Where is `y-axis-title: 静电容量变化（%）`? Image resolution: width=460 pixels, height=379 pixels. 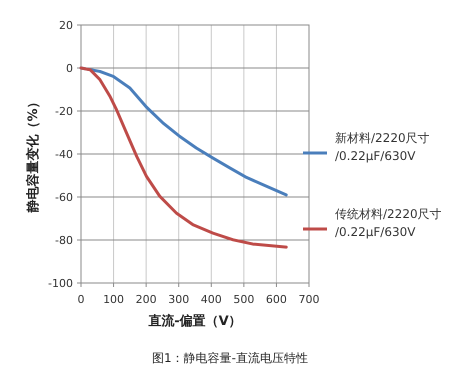
y-axis-title: 静电容量变化（%） is located at coordinates (33, 154).